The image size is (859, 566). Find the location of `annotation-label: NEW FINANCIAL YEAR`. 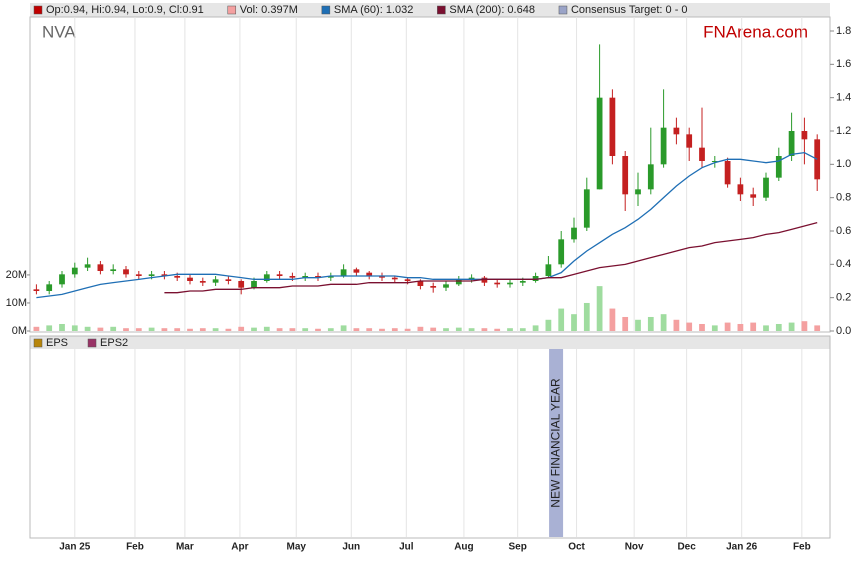

annotation-label: NEW FINANCIAL YEAR is located at coordinates (555, 443).